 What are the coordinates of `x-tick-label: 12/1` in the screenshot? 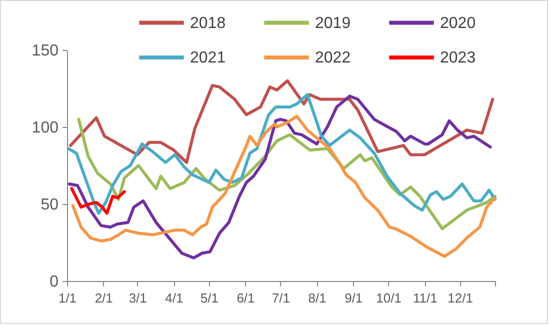 It's located at (460, 298).